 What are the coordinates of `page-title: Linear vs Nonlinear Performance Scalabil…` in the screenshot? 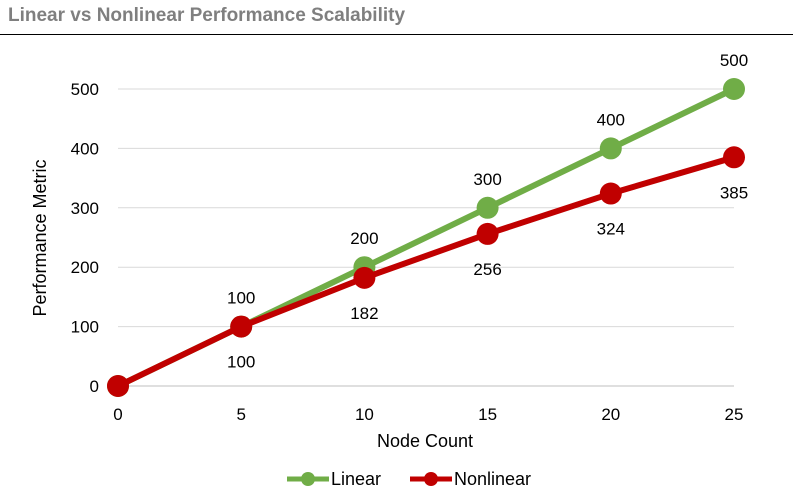 It's located at (207, 15).